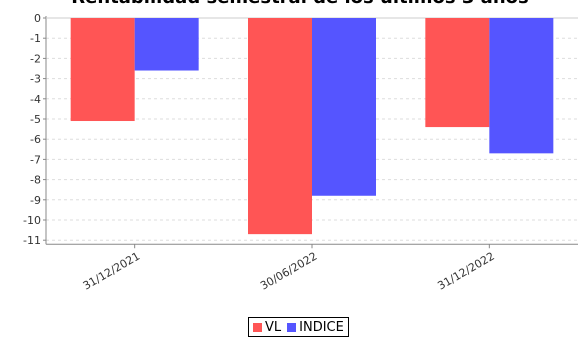 The height and width of the screenshot is (338, 579). Describe the element at coordinates (37, 18) in the screenshot. I see `y-tick-label: 0` at that location.